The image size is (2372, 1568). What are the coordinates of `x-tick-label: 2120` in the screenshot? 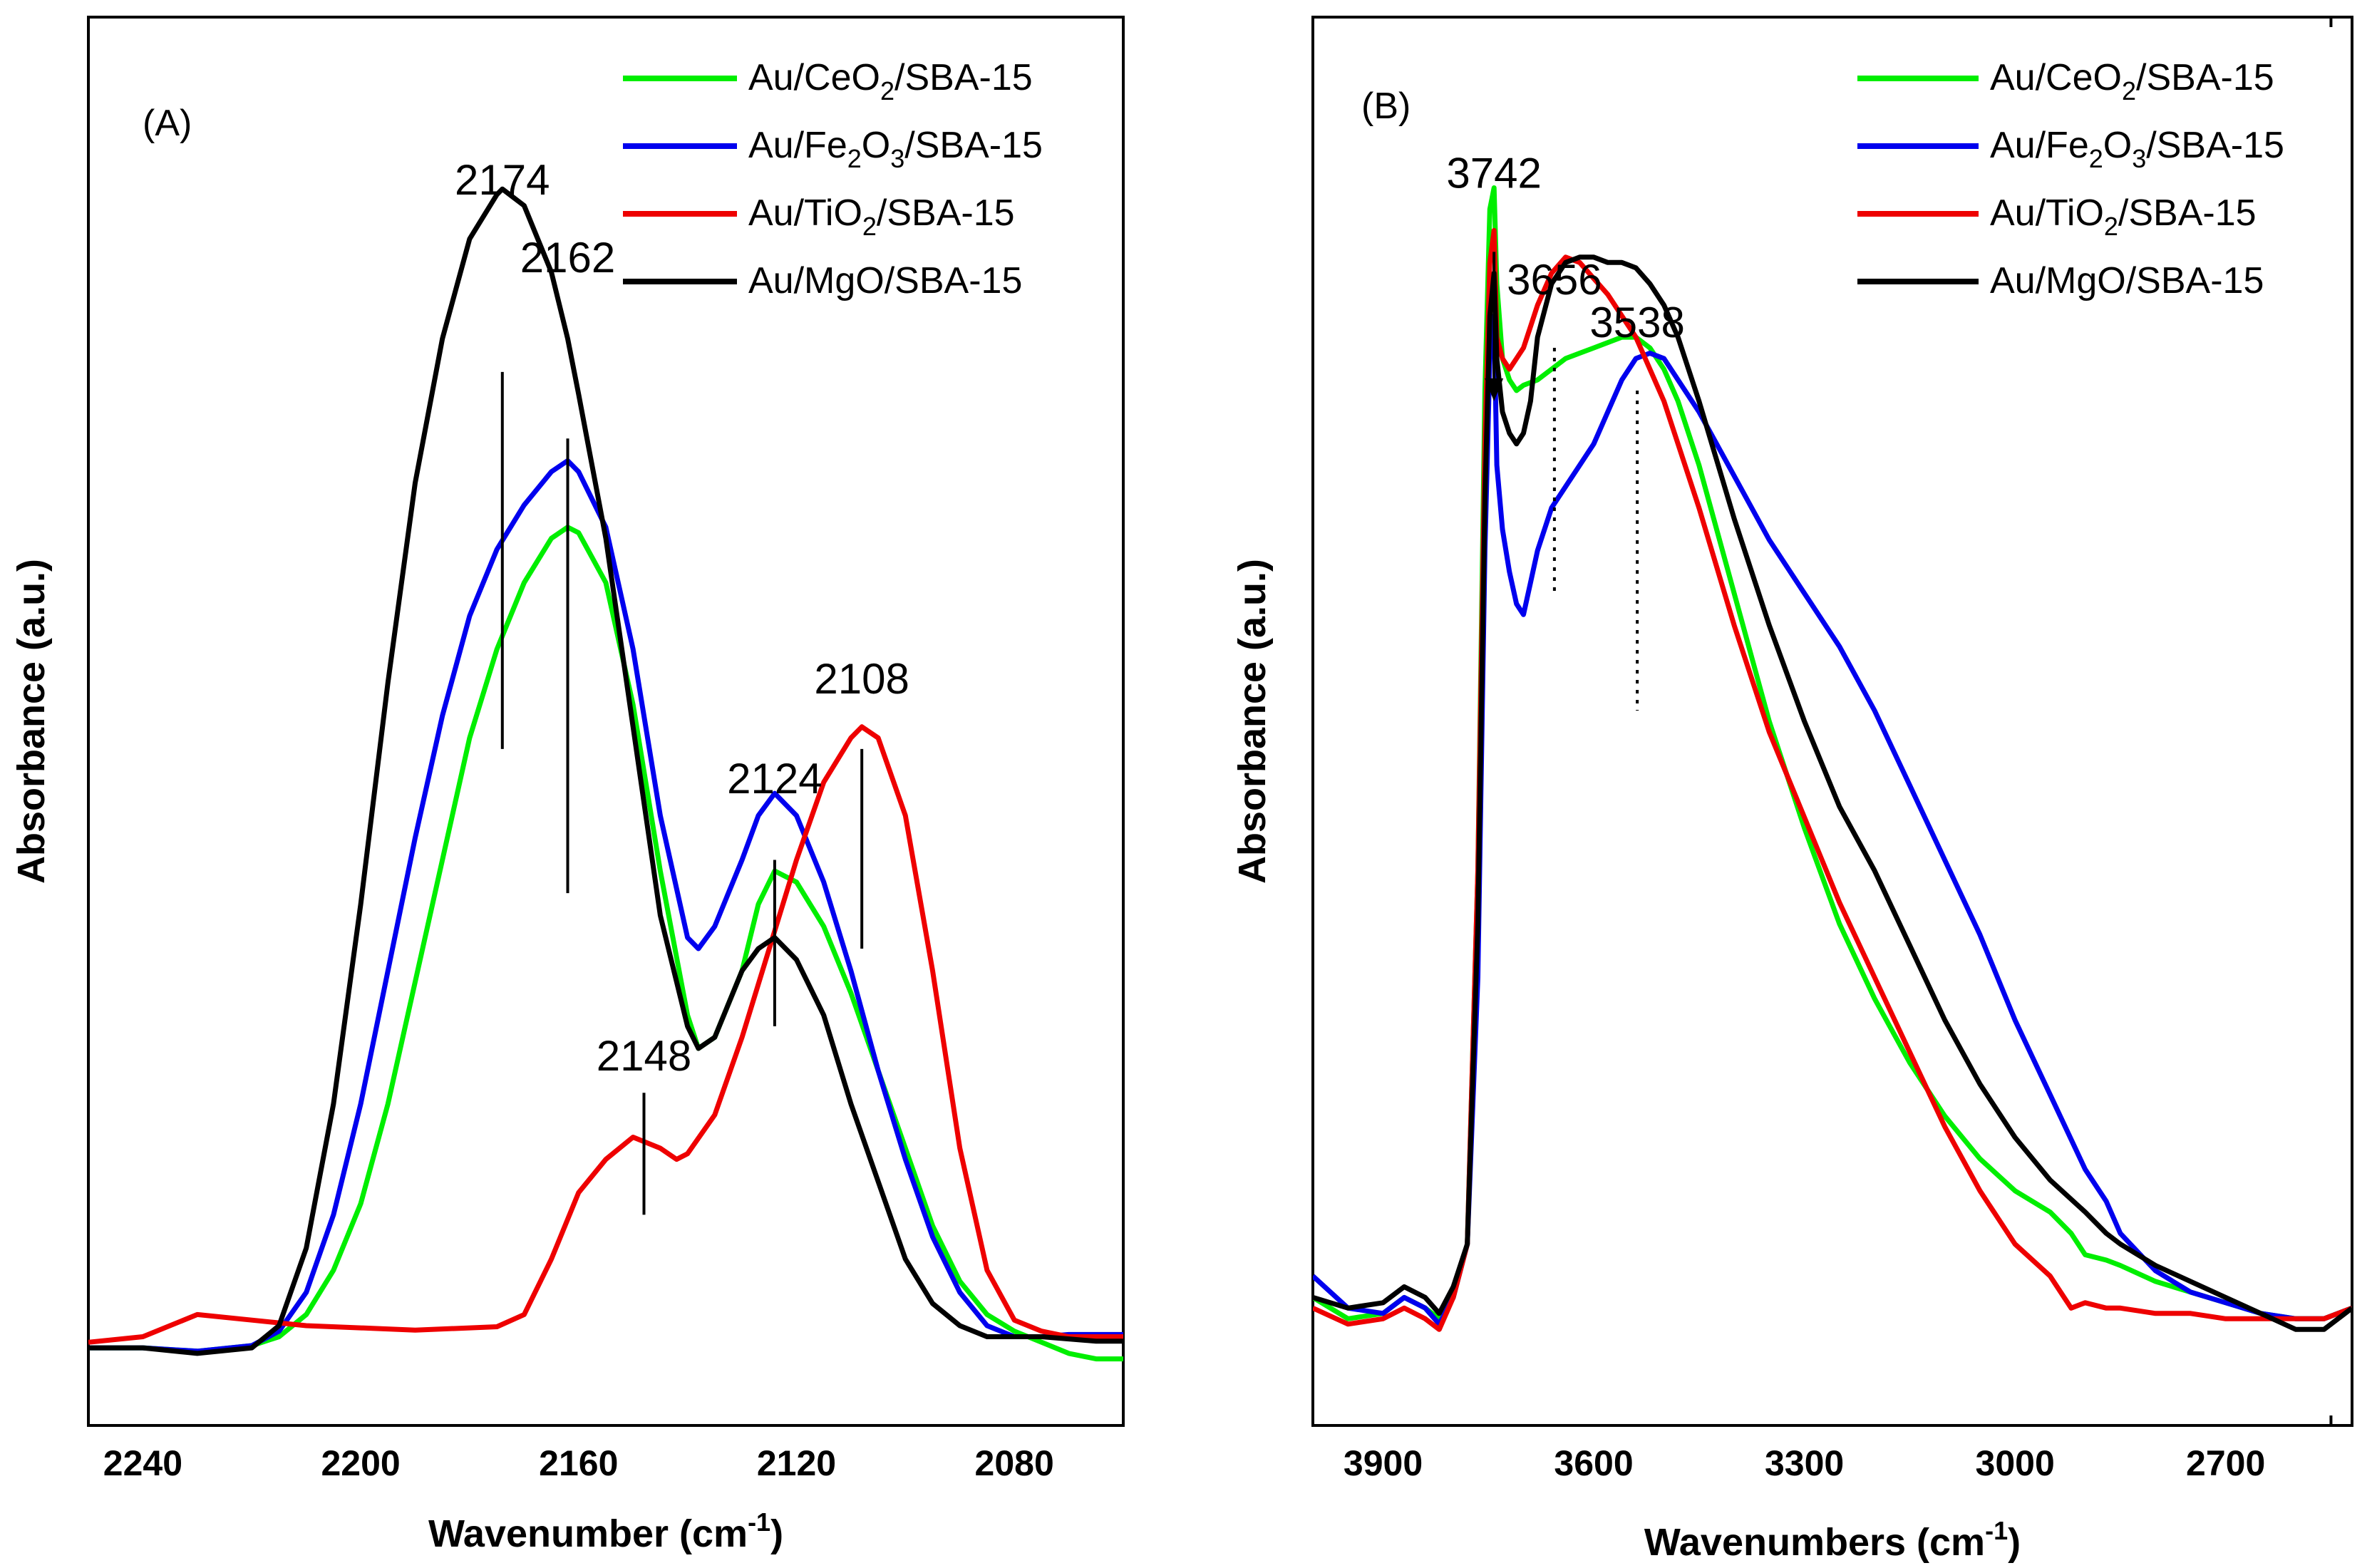 It's located at (796, 1463).